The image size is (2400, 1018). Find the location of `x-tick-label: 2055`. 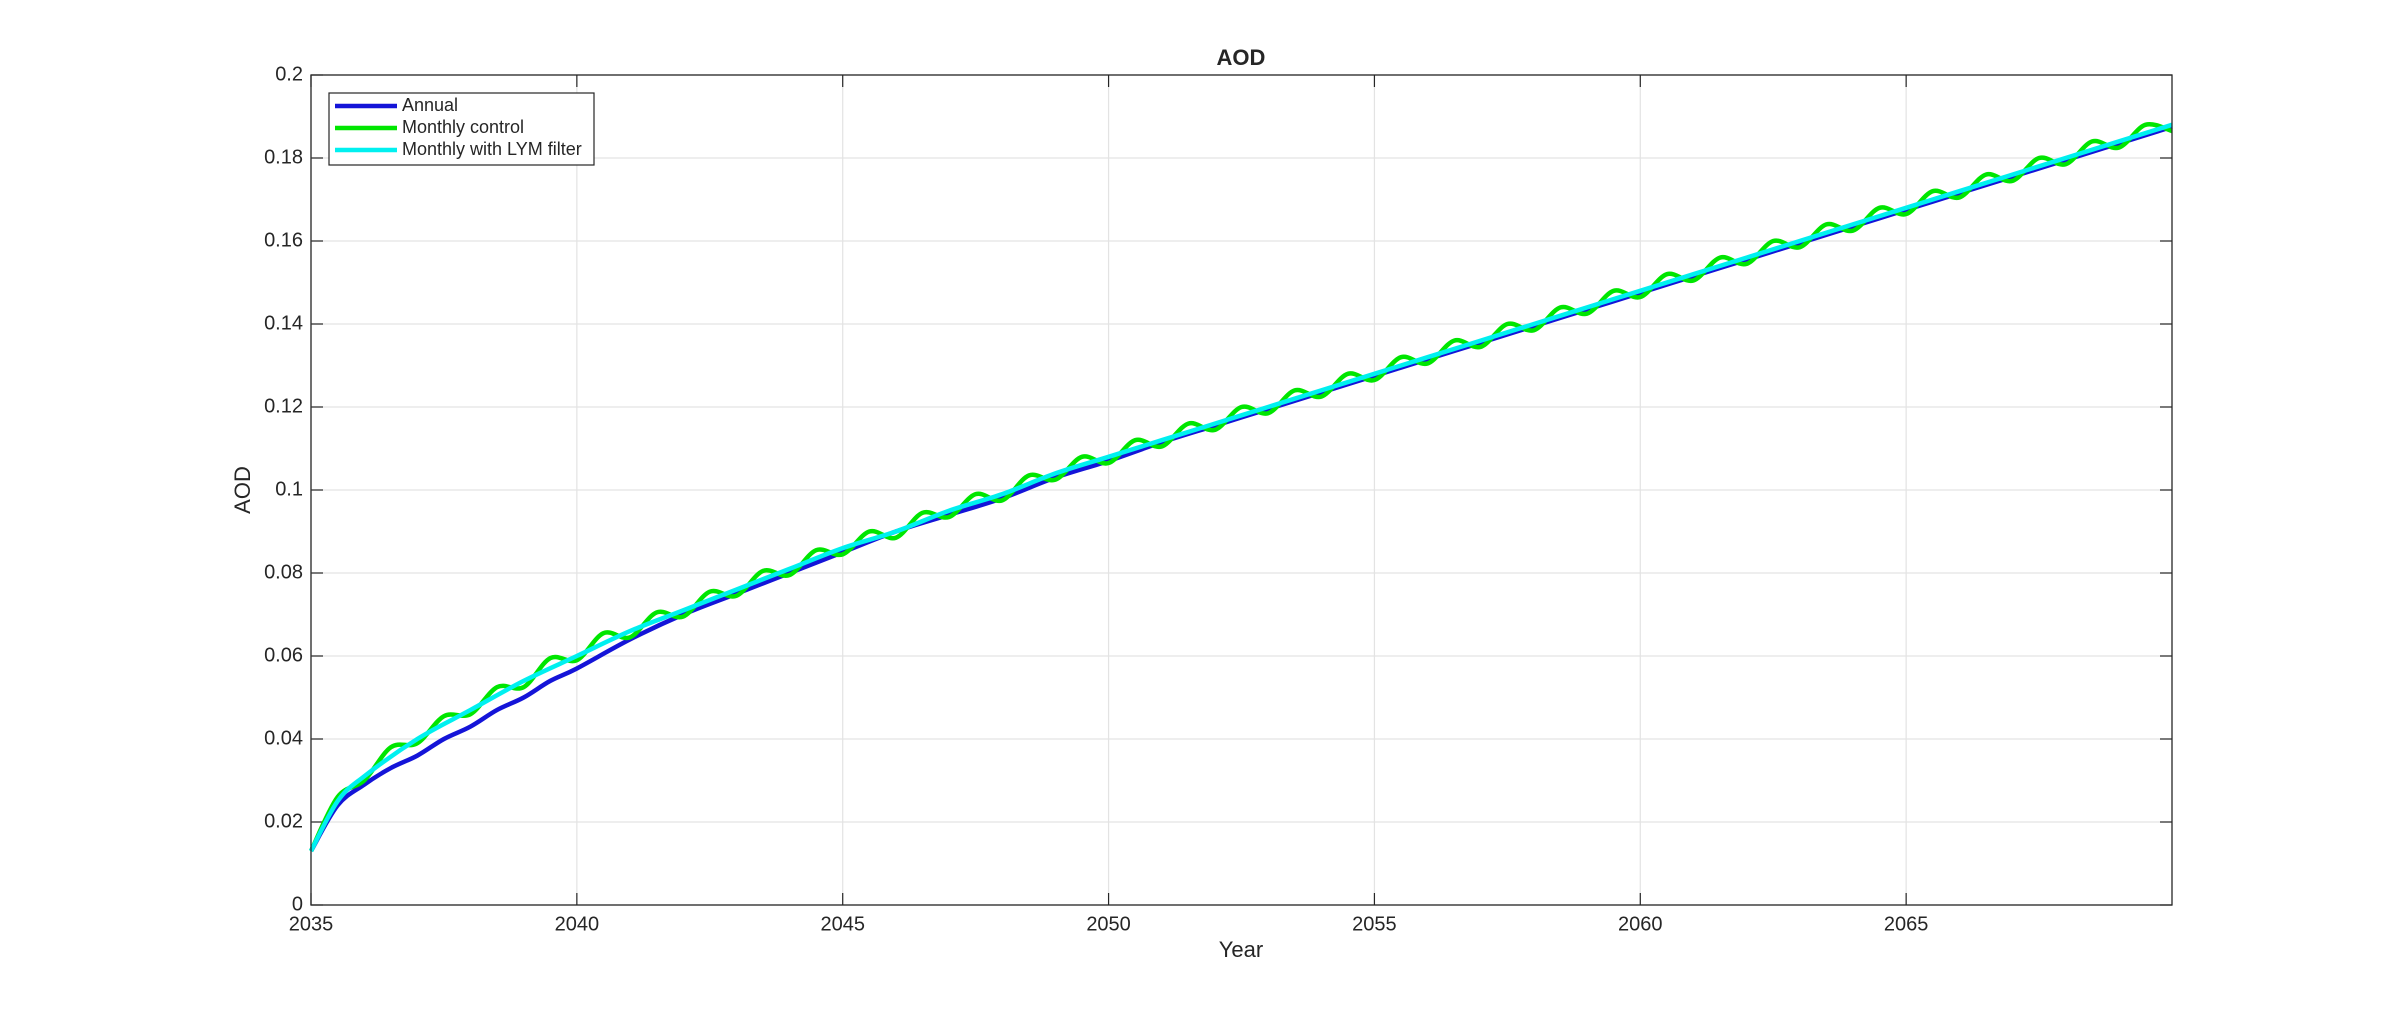

x-tick-label: 2055 is located at coordinates (1374, 924).